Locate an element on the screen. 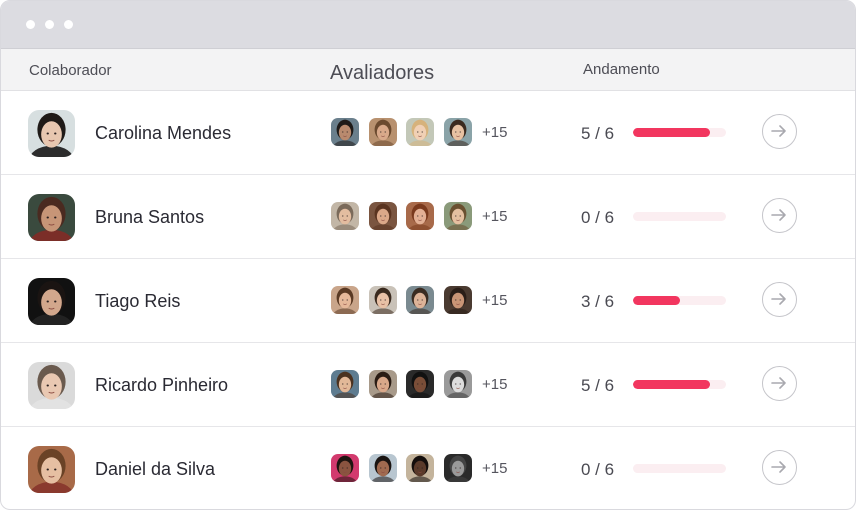  column-header-colaborador: Colaborador is located at coordinates (70, 70).